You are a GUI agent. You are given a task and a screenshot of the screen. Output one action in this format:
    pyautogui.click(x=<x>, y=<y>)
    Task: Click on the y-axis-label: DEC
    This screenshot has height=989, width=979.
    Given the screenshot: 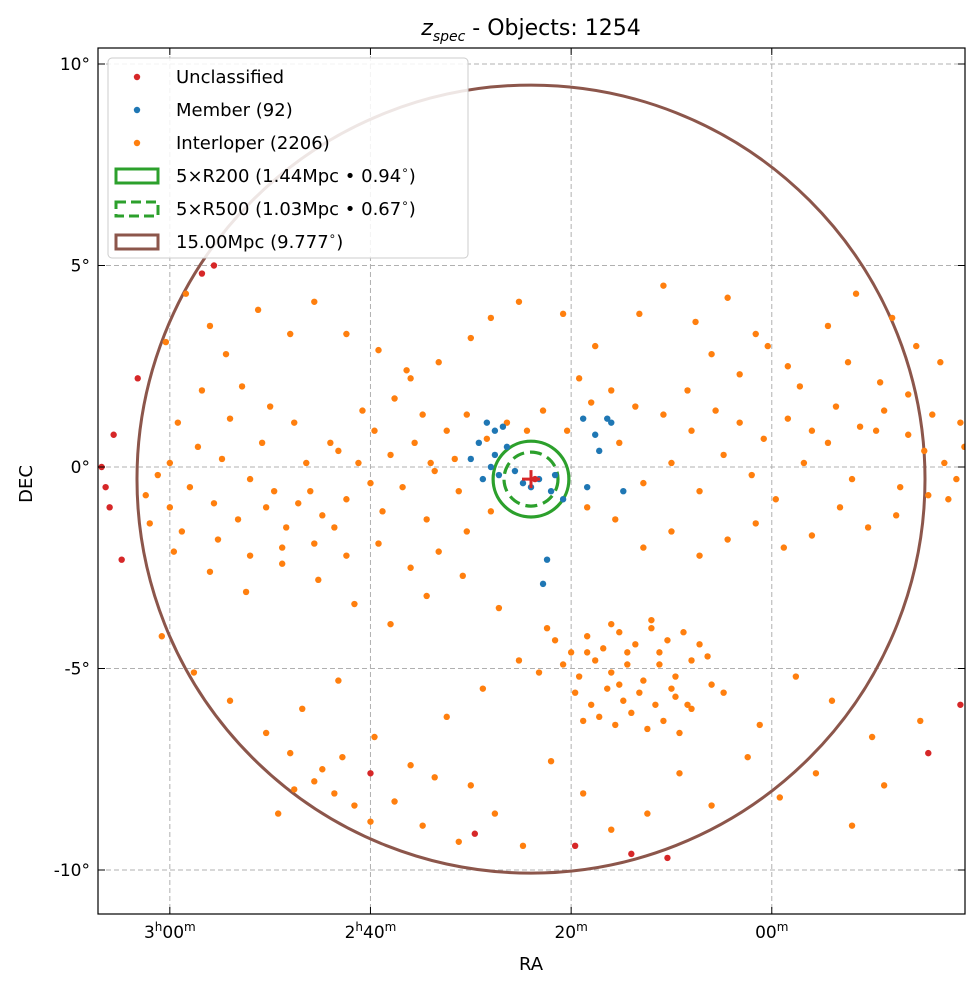 What is the action you would take?
    pyautogui.click(x=26, y=484)
    